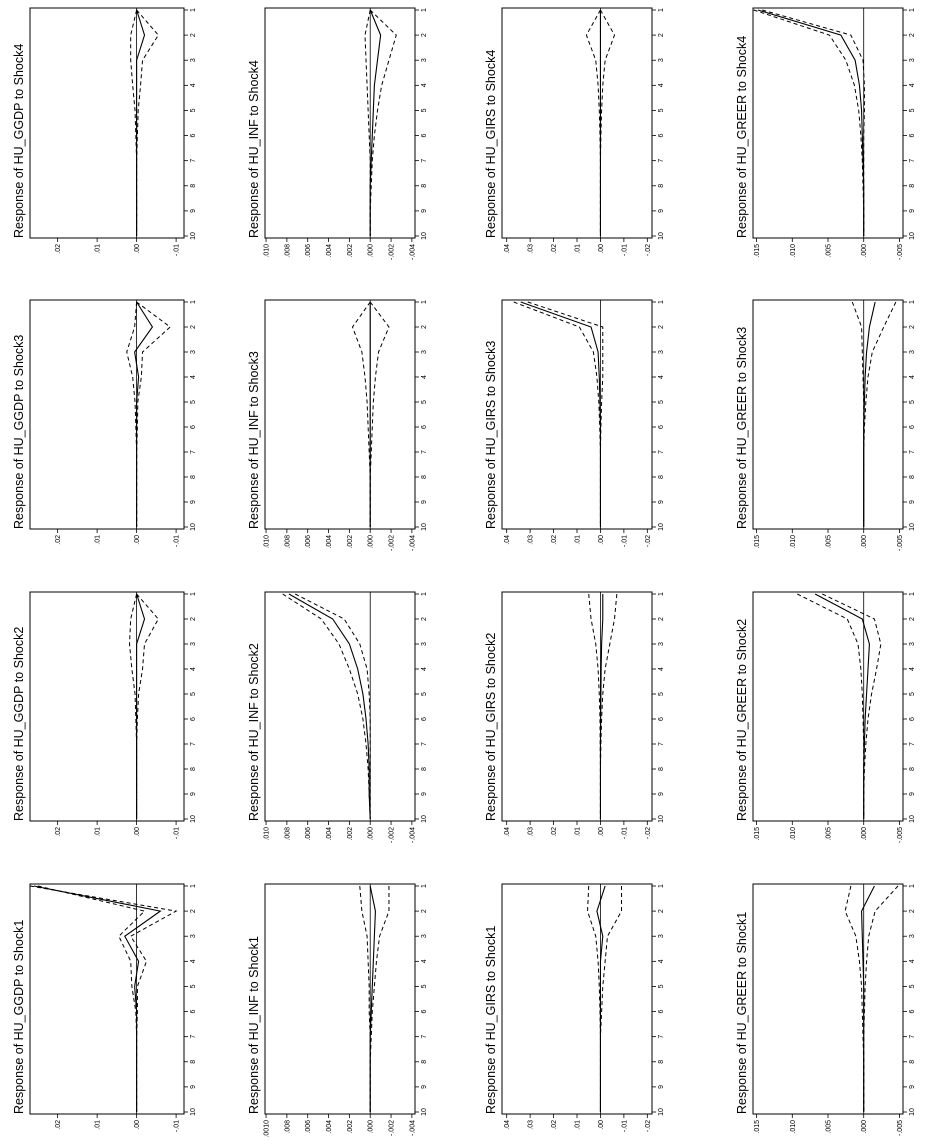  What do you see at coordinates (412, 252) in the screenshot?
I see `y-tick-label: -.004` at bounding box center [412, 252].